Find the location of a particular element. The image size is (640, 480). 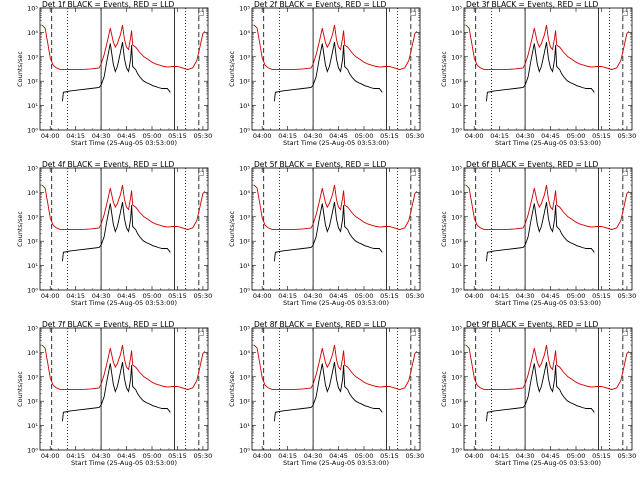

panel-title: Det 6f BLACK = Events, RED = LLD is located at coordinates (532, 164).